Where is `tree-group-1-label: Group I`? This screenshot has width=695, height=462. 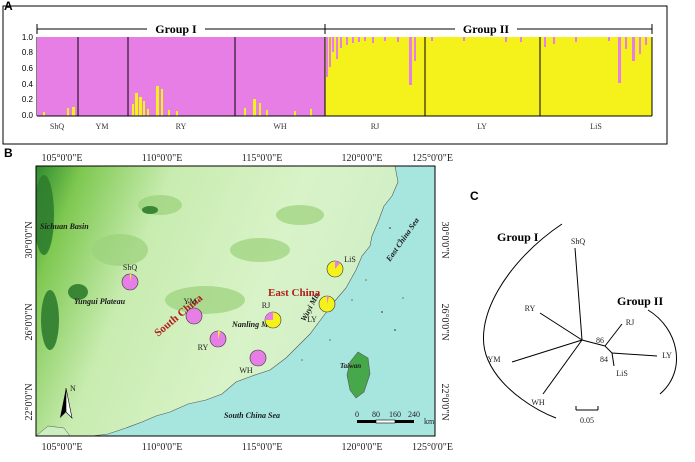
tree-group-1-label: Group I is located at coordinates (518, 237).